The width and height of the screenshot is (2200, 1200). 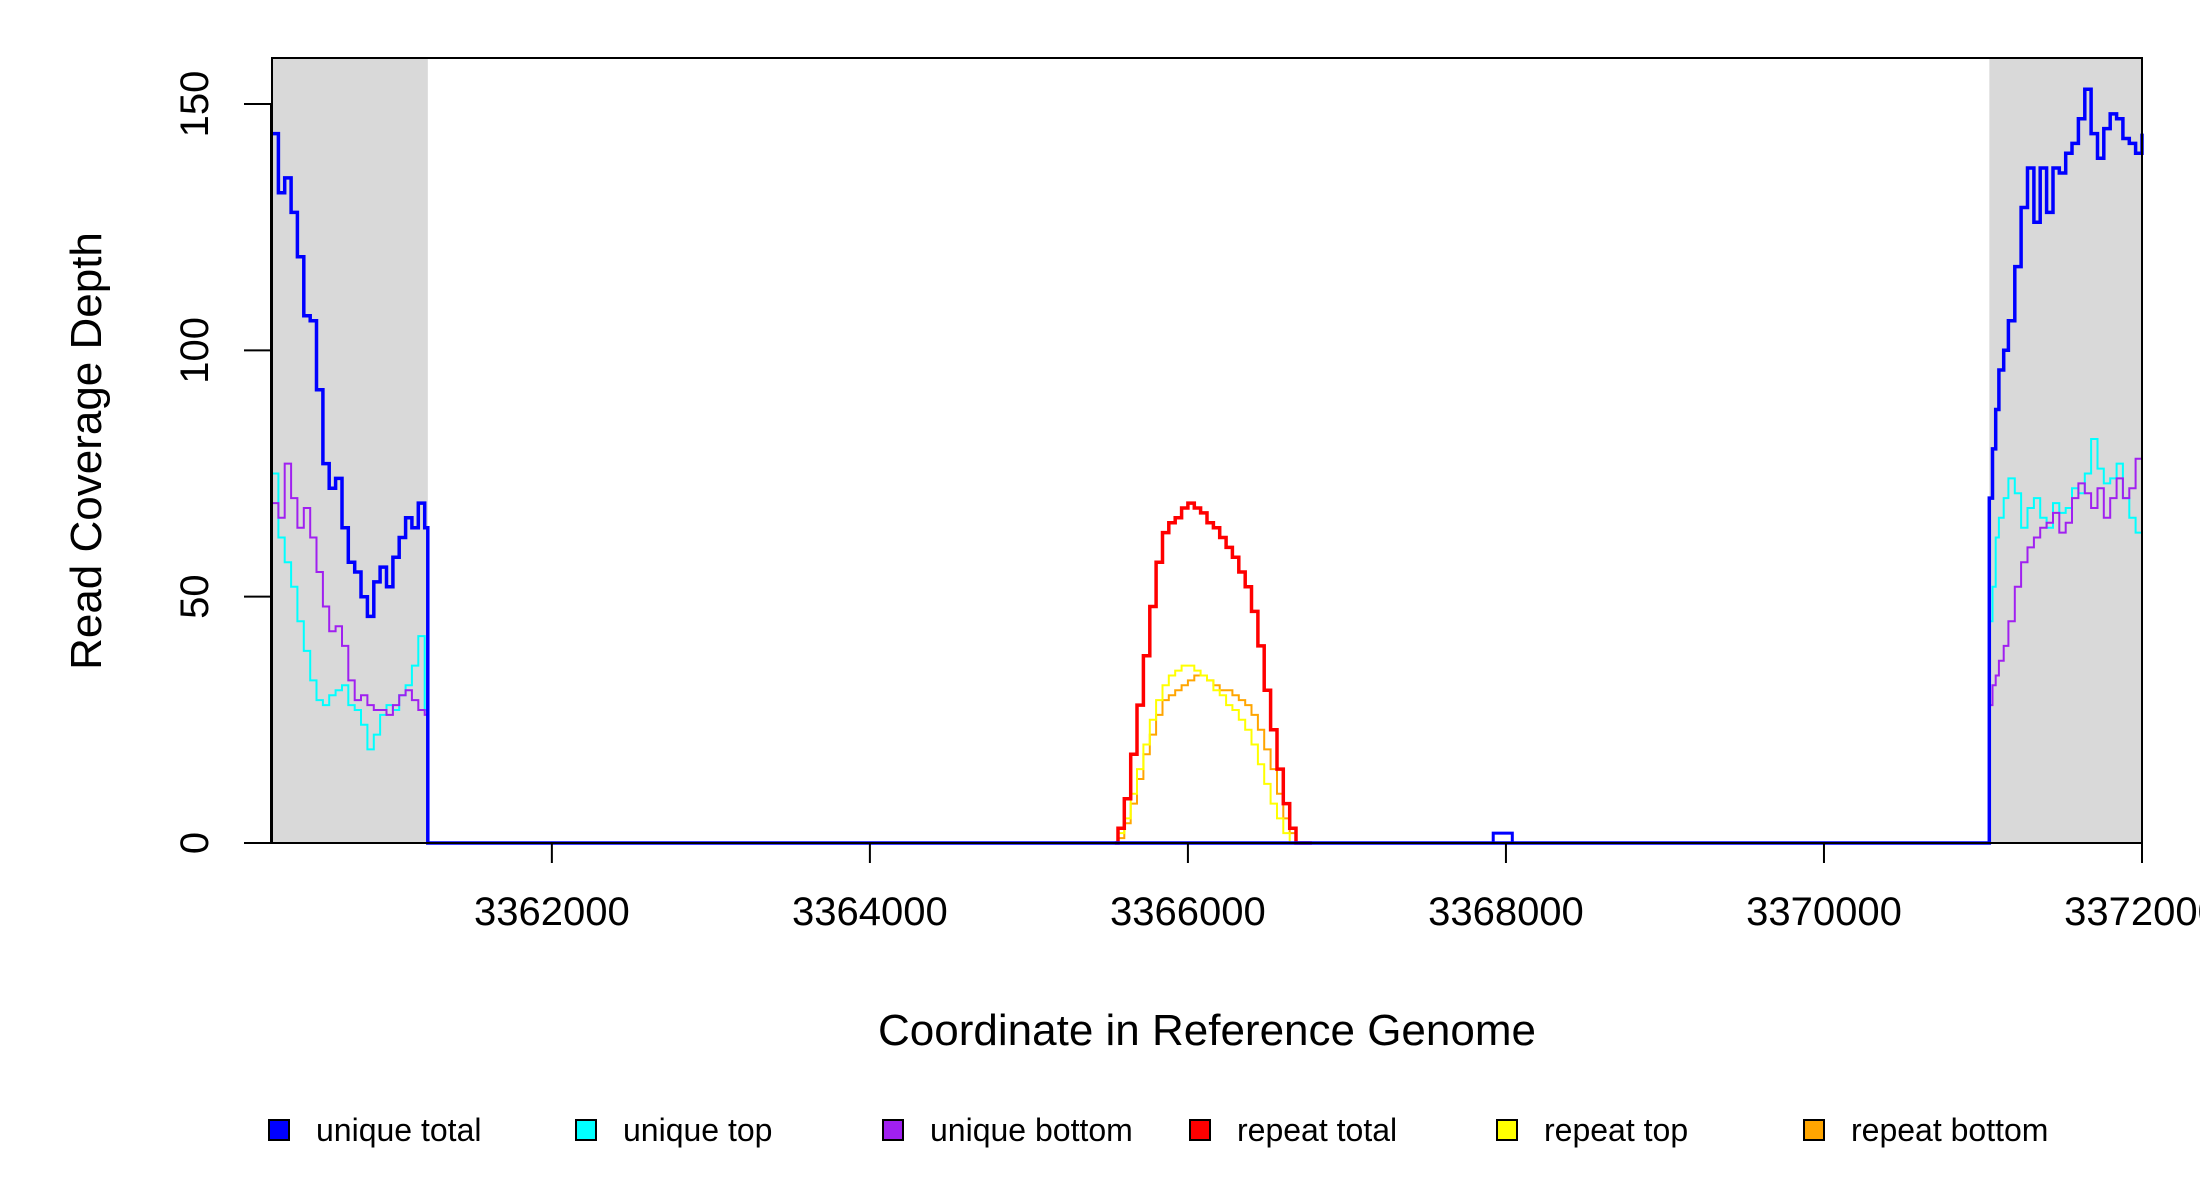 What do you see at coordinates (195, 350) in the screenshot?
I see `y-tick-label: 100` at bounding box center [195, 350].